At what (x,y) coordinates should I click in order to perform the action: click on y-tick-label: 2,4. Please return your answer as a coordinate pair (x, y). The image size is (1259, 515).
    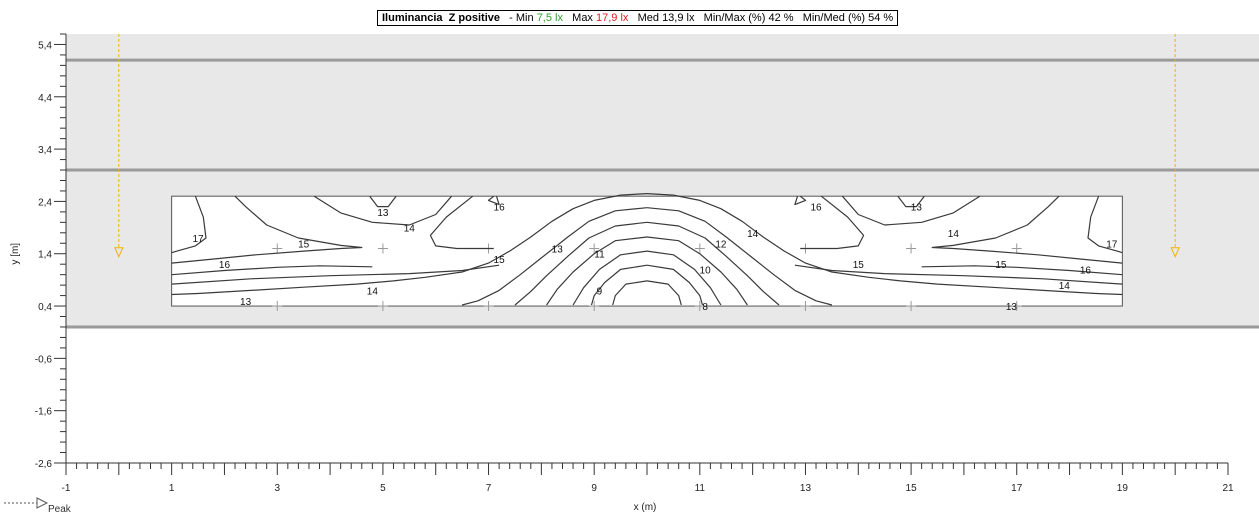
    Looking at the image, I should click on (45, 202).